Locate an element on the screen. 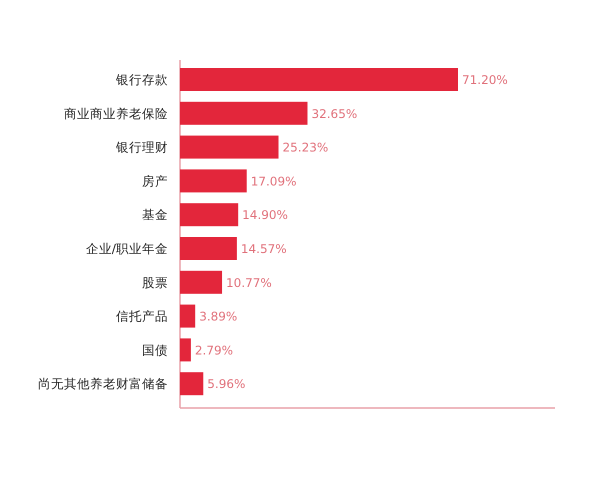  y-tick-label: 企业/职业年金 is located at coordinates (127, 248).